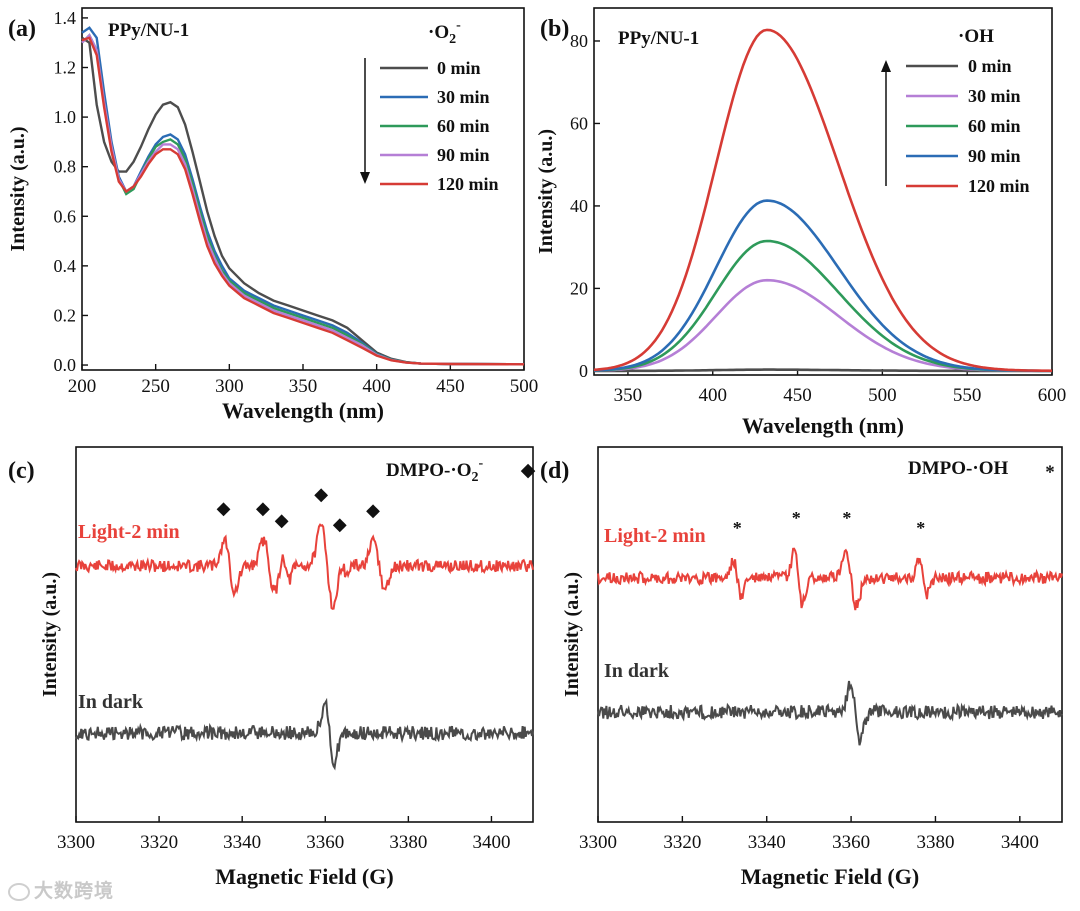 The height and width of the screenshot is (911, 1080). What do you see at coordinates (528, 470) in the screenshot?
I see `panel-c-title-marker: ◆` at bounding box center [528, 470].